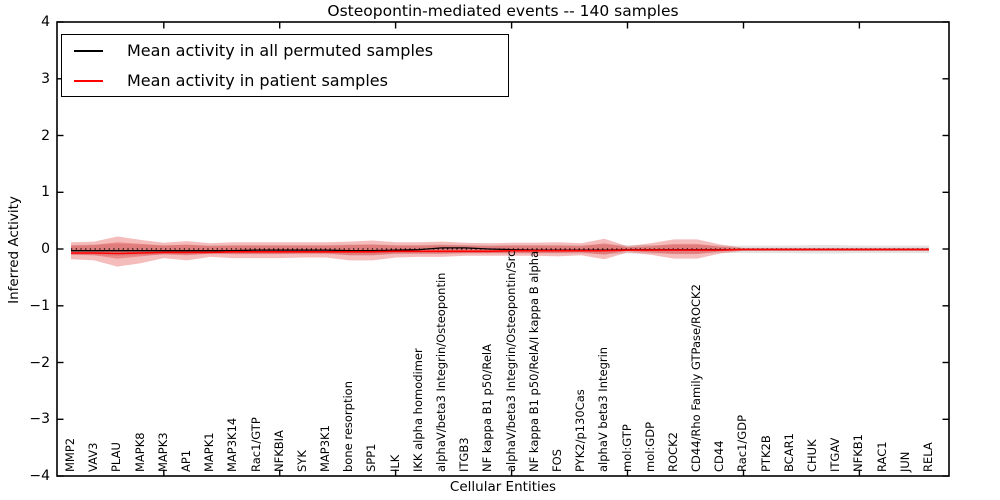 The height and width of the screenshot is (500, 1000). I want to click on x-axis-label: Cellular Entities, so click(503, 487).